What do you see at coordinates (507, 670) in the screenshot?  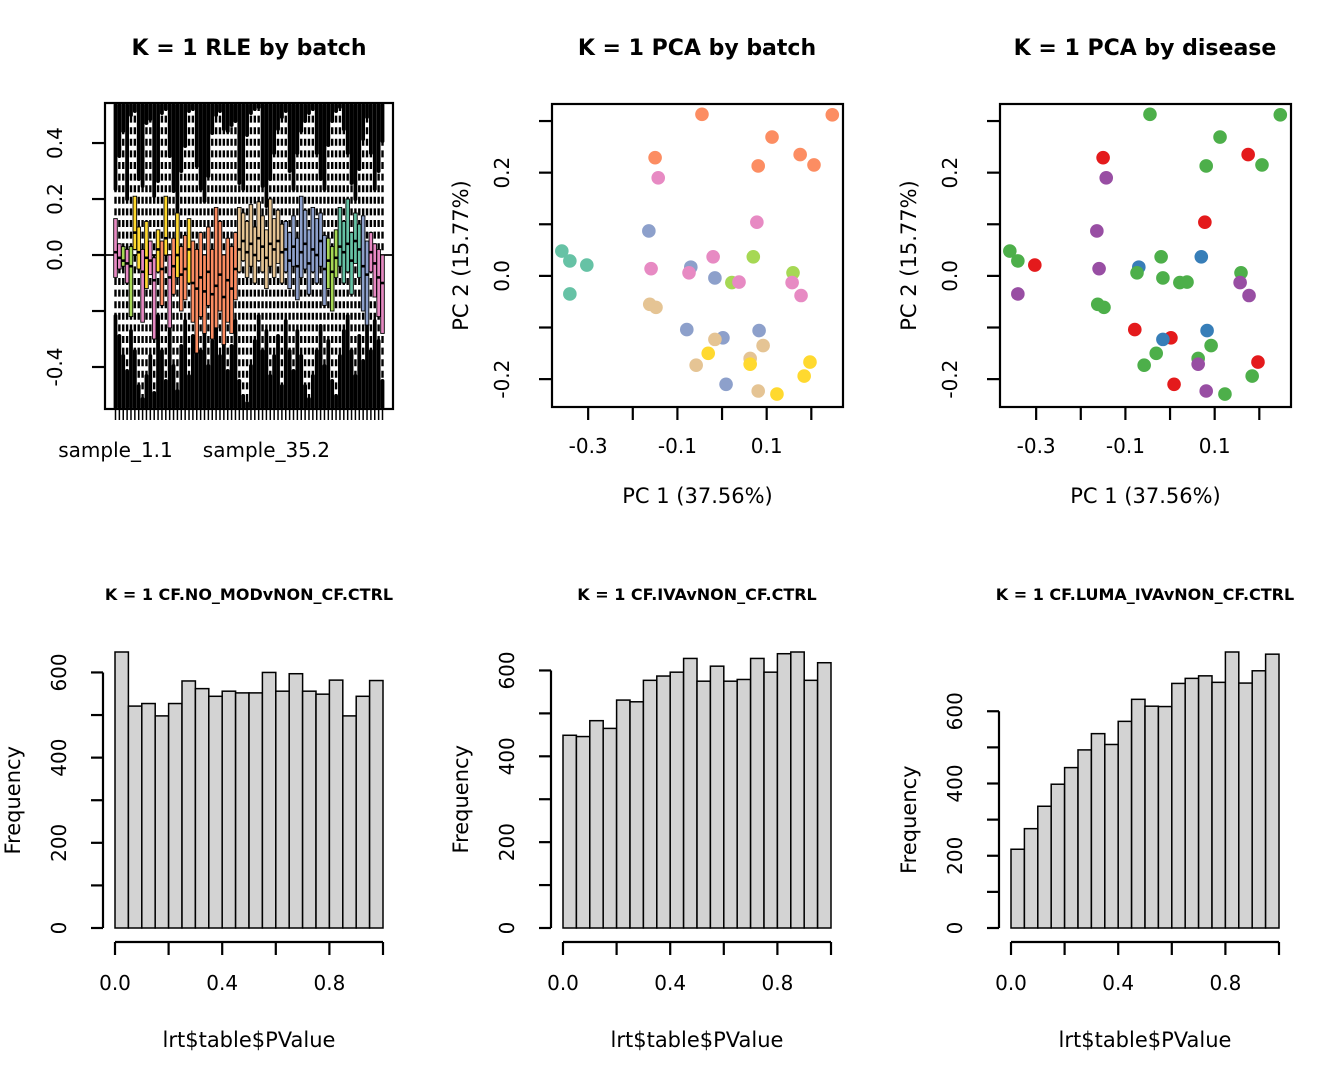 I see `y-tick-label: 600` at bounding box center [507, 670].